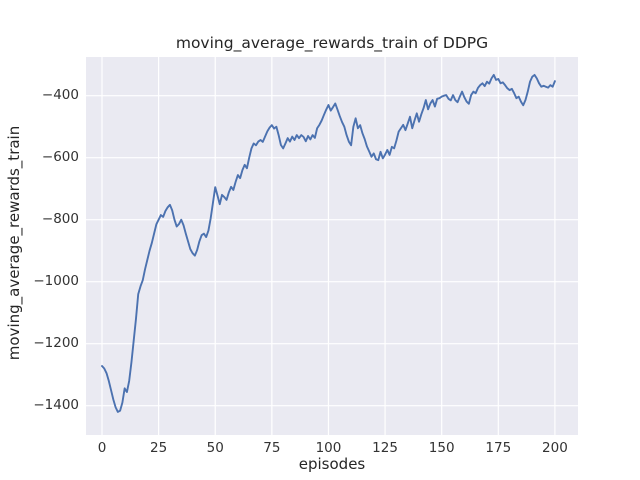 The height and width of the screenshot is (480, 640). What do you see at coordinates (328, 448) in the screenshot?
I see `x-tick-label: 100` at bounding box center [328, 448].